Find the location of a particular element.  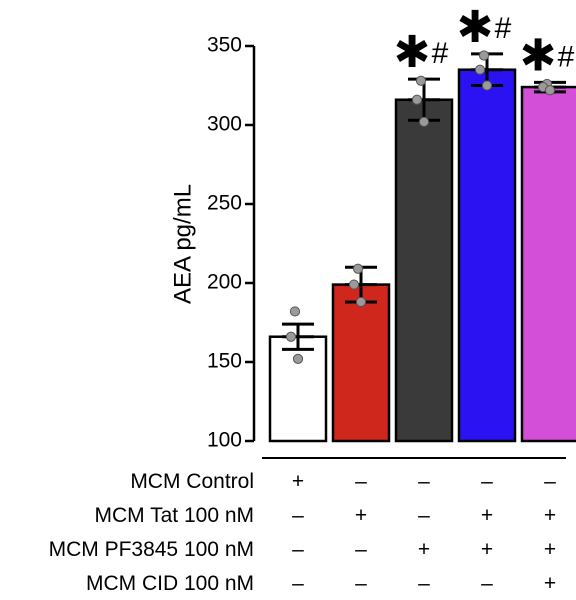

condition-label: MCM PF3845 100 nM is located at coordinates (151, 549).